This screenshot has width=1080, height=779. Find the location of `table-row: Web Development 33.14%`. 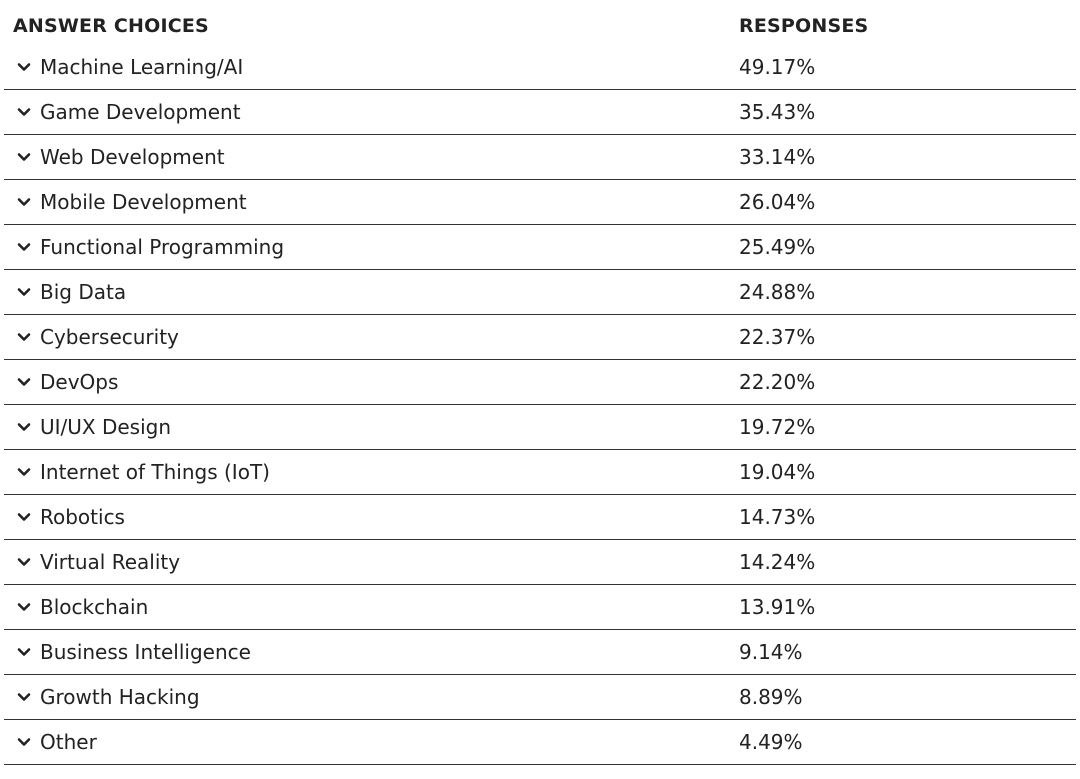

table-row: Web Development 33.14% is located at coordinates (540, 157).